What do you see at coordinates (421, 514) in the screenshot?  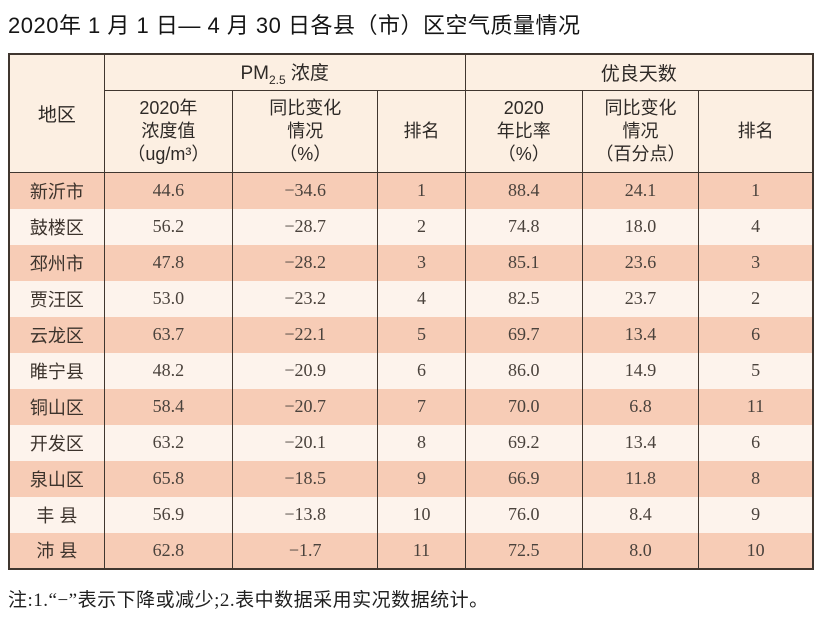 I see `pm-rank-cell: 10` at bounding box center [421, 514].